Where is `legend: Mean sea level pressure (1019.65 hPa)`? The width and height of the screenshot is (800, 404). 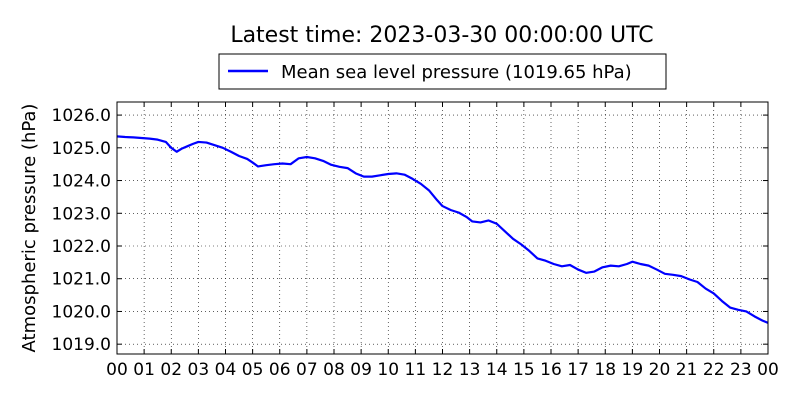
legend: Mean sea level pressure (1019.65 hPa) is located at coordinates (442, 71).